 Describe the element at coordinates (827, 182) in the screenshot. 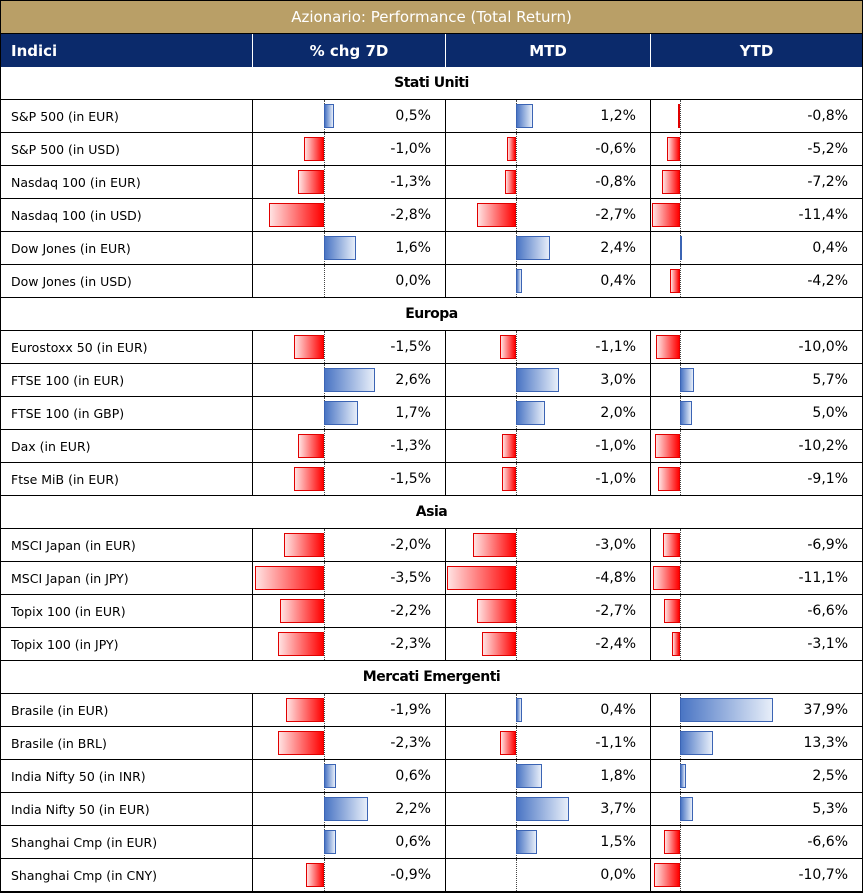

I see `value-label: -7,2%` at that location.